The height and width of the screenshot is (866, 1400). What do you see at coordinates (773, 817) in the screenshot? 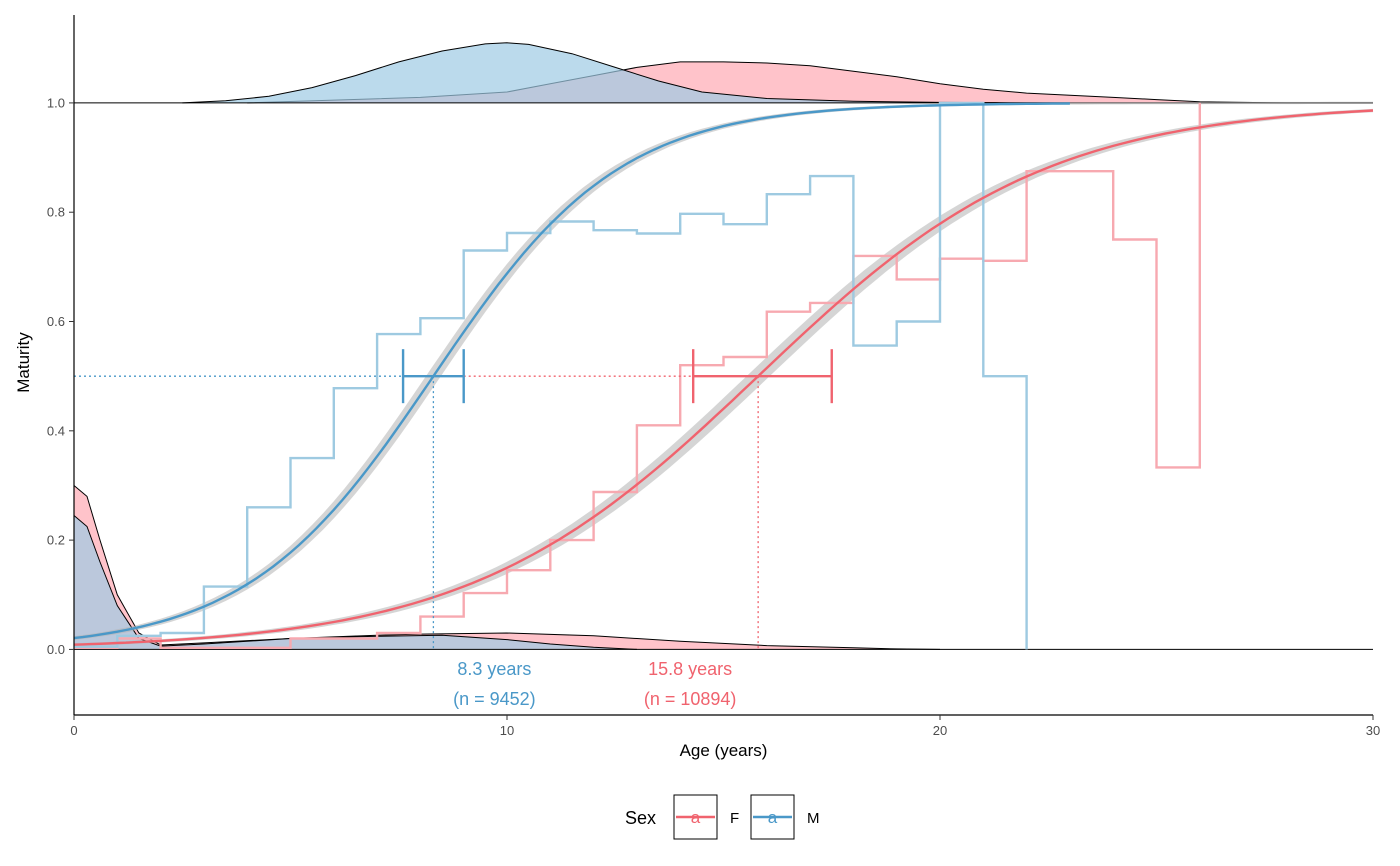
I see `legend-key-glyph-m: a` at bounding box center [773, 817].